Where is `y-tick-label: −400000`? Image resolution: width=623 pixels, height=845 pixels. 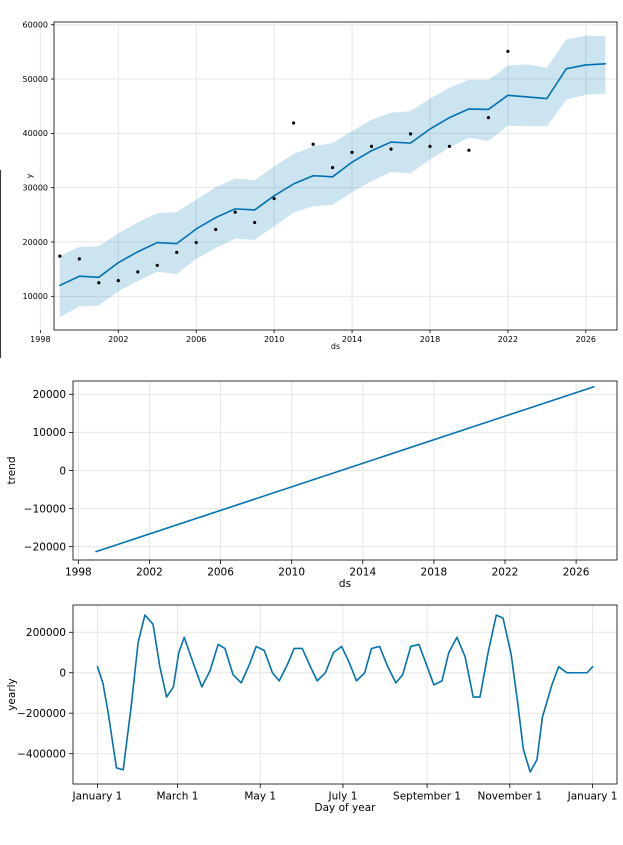
y-tick-label: −400000 is located at coordinates (41, 754).